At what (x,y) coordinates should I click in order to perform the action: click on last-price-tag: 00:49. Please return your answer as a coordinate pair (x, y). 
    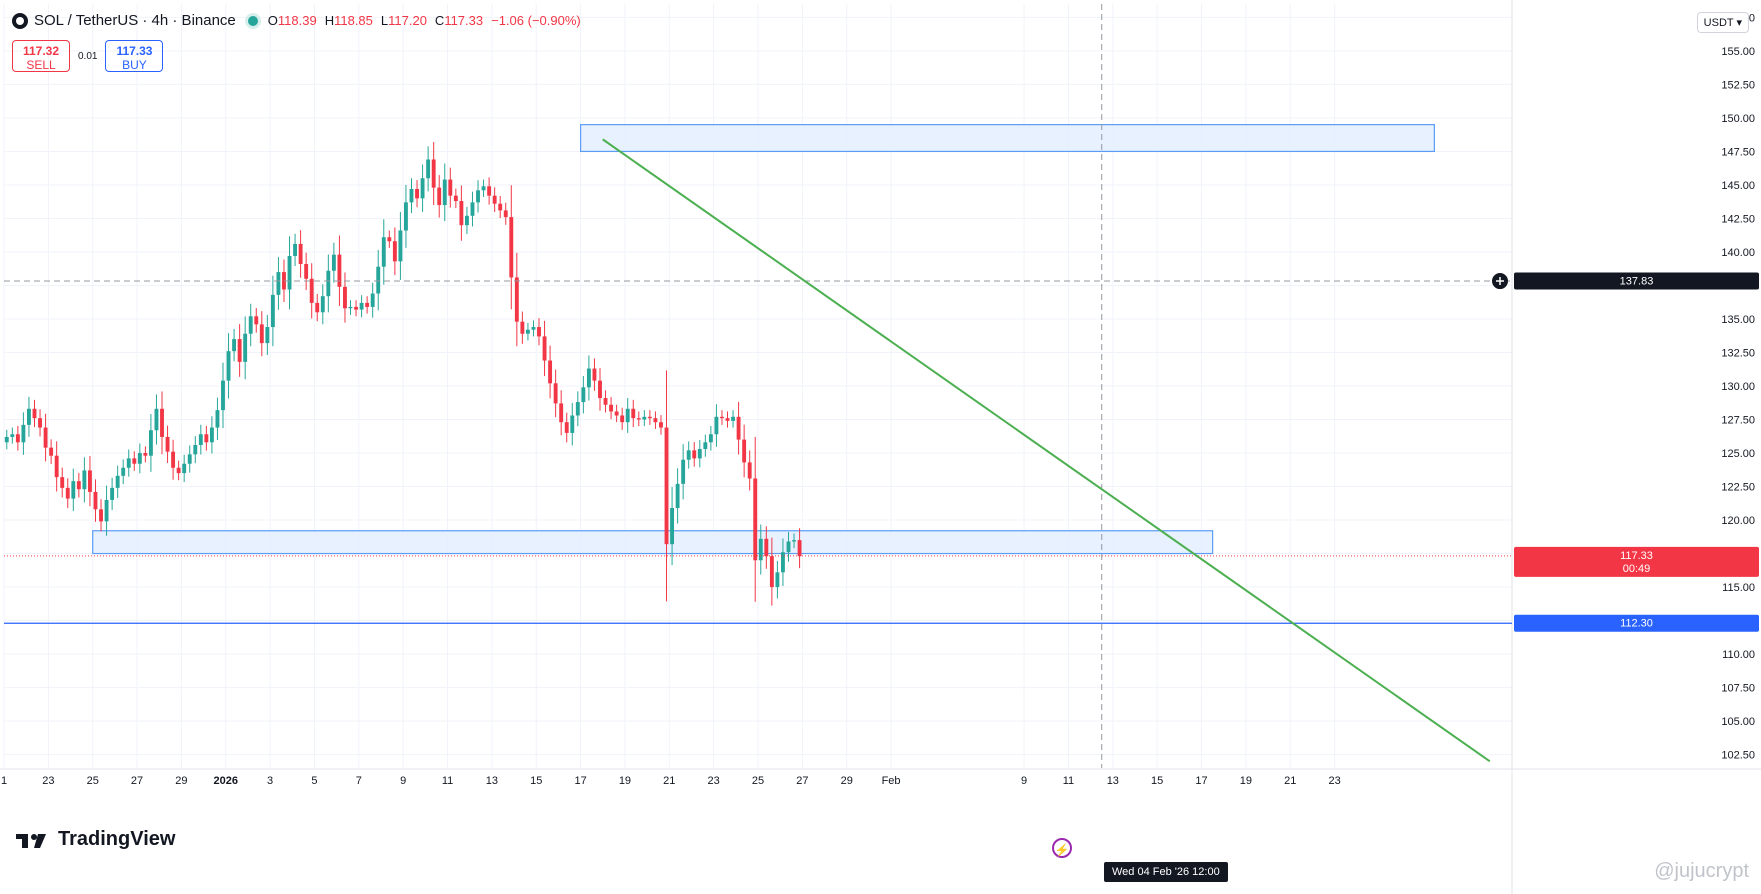
    Looking at the image, I should click on (1637, 569).